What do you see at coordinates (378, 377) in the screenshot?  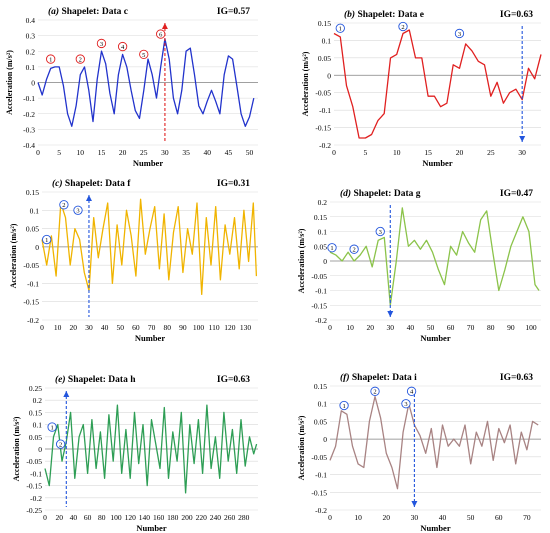 I see `panel-title: (f) Shapelet: Data i` at bounding box center [378, 377].